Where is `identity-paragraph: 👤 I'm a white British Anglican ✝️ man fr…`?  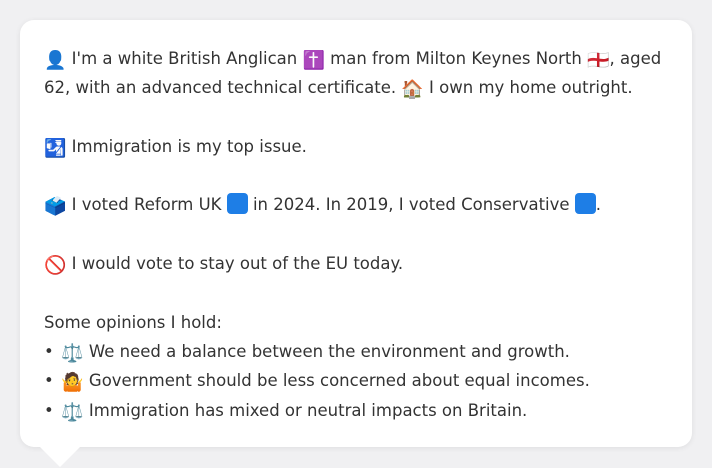
identity-paragraph: 👤 I'm a white British Anglican ✝️ man fr… is located at coordinates (356, 73).